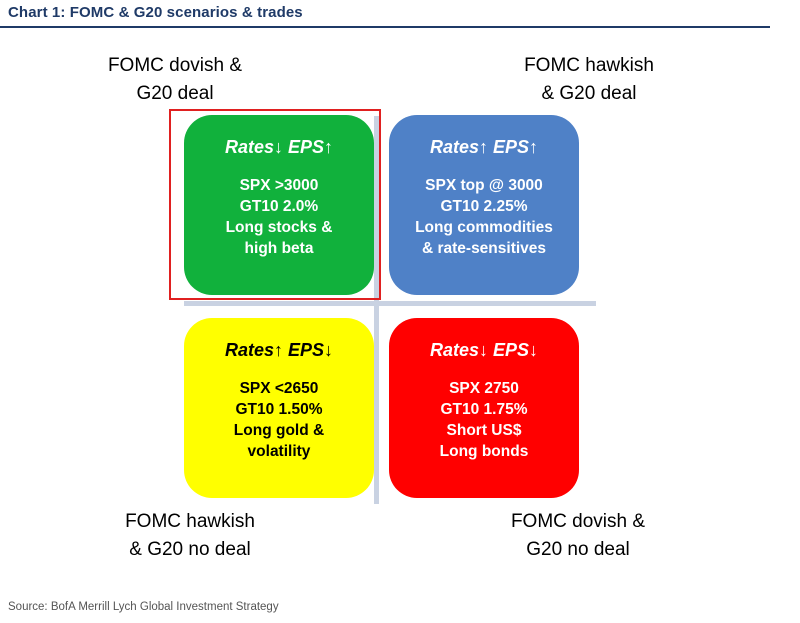 The image size is (800, 623). What do you see at coordinates (589, 93) in the screenshot?
I see `label-top-right-line2: & G20 deal` at bounding box center [589, 93].